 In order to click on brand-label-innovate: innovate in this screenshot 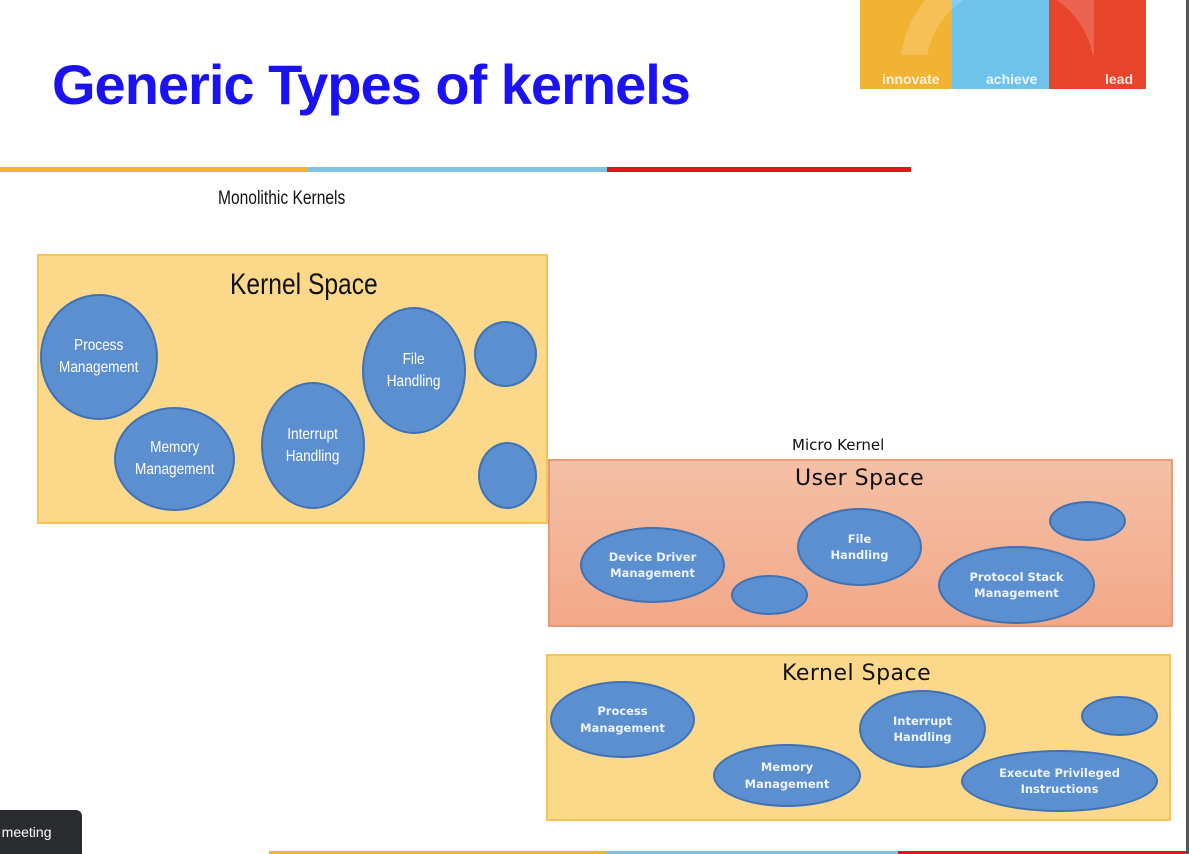, I will do `click(911, 79)`.